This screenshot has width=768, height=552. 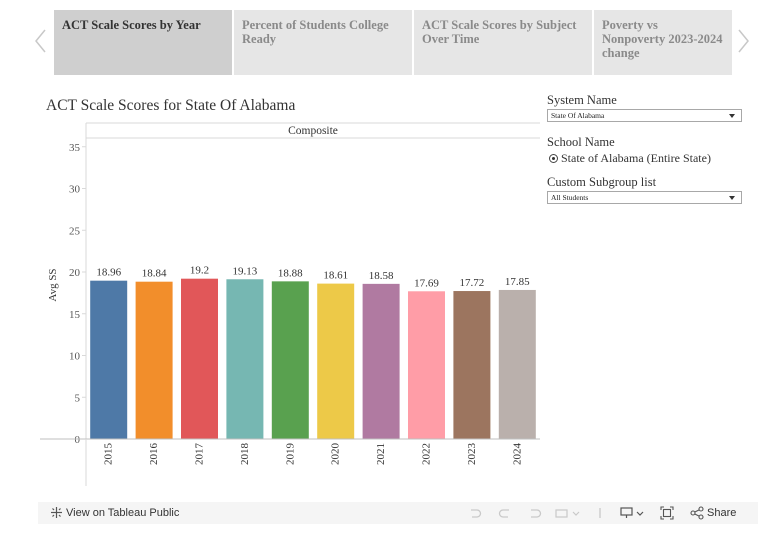 I want to click on tab-scores-by-subject: ACT Scale Scores by Subject Over Time, so click(x=504, y=42).